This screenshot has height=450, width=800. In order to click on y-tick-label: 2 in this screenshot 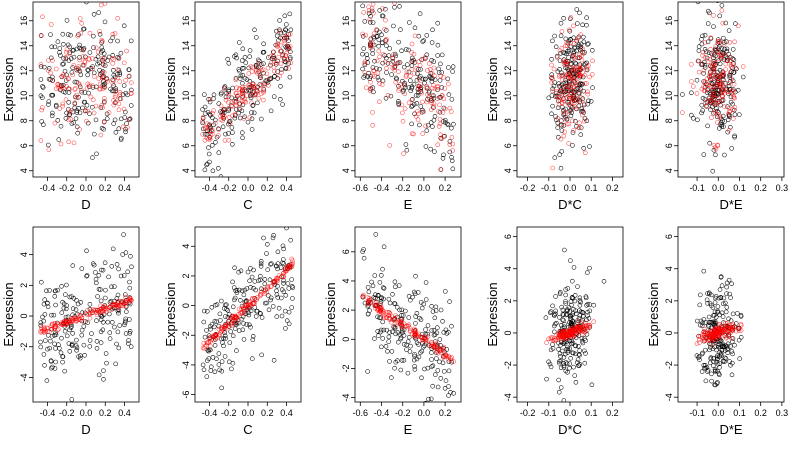, I will do `click(24, 285)`.